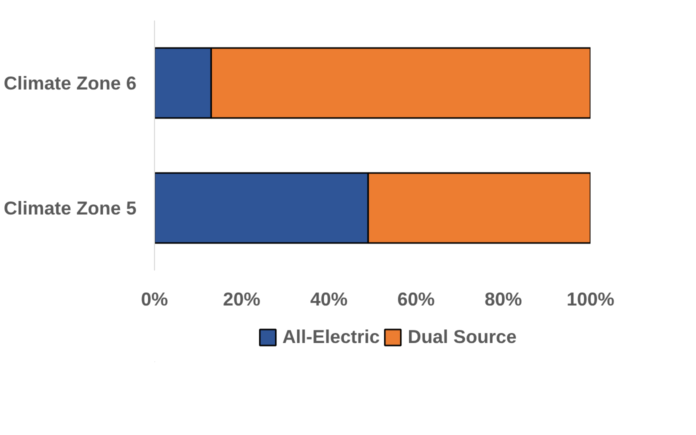  Describe the element at coordinates (70, 83) in the screenshot. I see `y-tick-label: Climate Zone 6` at that location.